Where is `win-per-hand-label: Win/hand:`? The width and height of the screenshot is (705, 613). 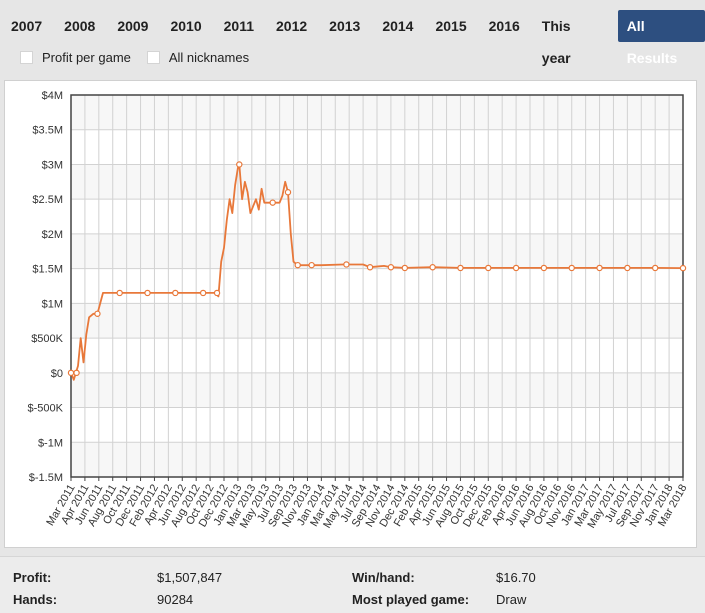 win-per-hand-label: Win/hand: is located at coordinates (383, 577).